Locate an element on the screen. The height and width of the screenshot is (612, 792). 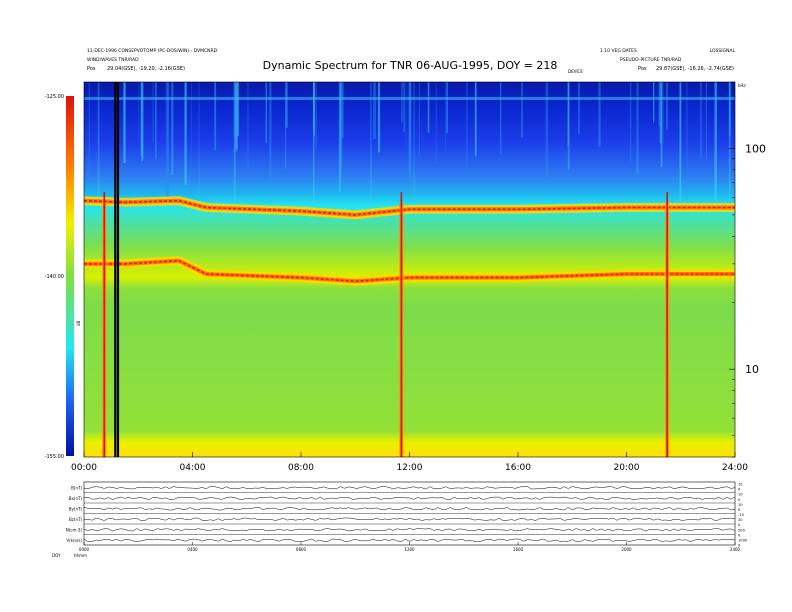
colorbar-label: dB is located at coordinates (78, 323).